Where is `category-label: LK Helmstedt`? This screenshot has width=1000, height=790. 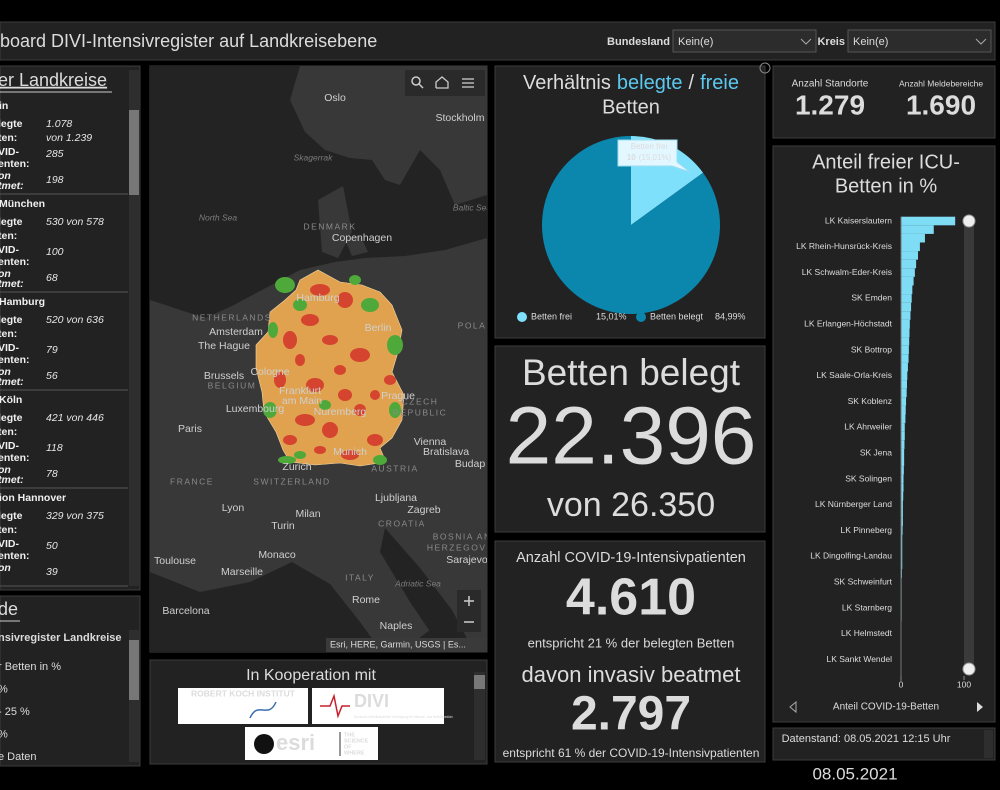 category-label: LK Helmstedt is located at coordinates (867, 633).